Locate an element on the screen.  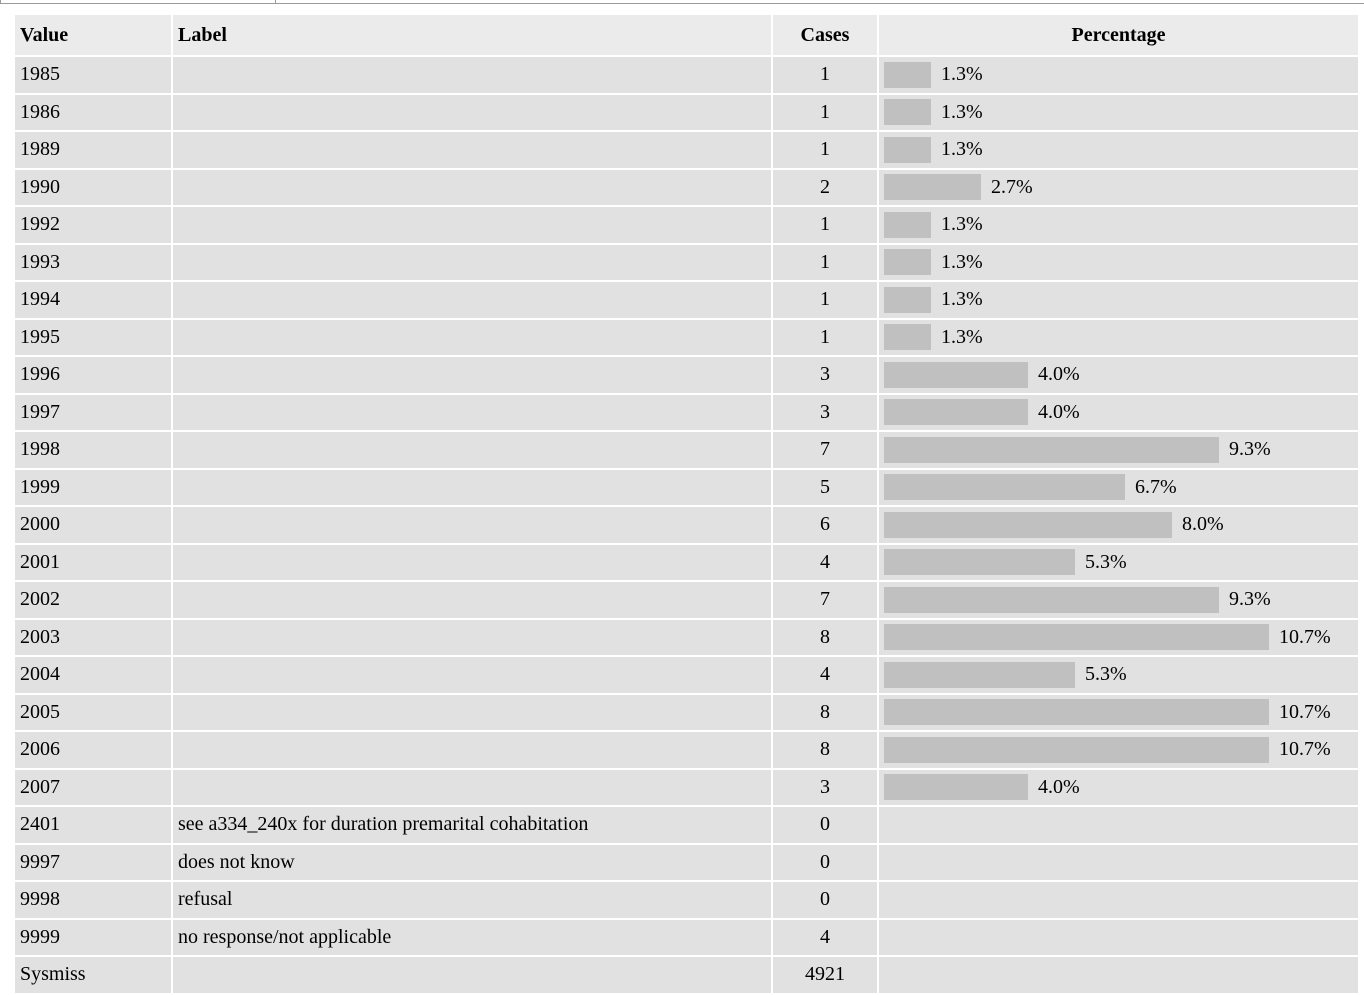
row-value: 1993 is located at coordinates (93, 262).